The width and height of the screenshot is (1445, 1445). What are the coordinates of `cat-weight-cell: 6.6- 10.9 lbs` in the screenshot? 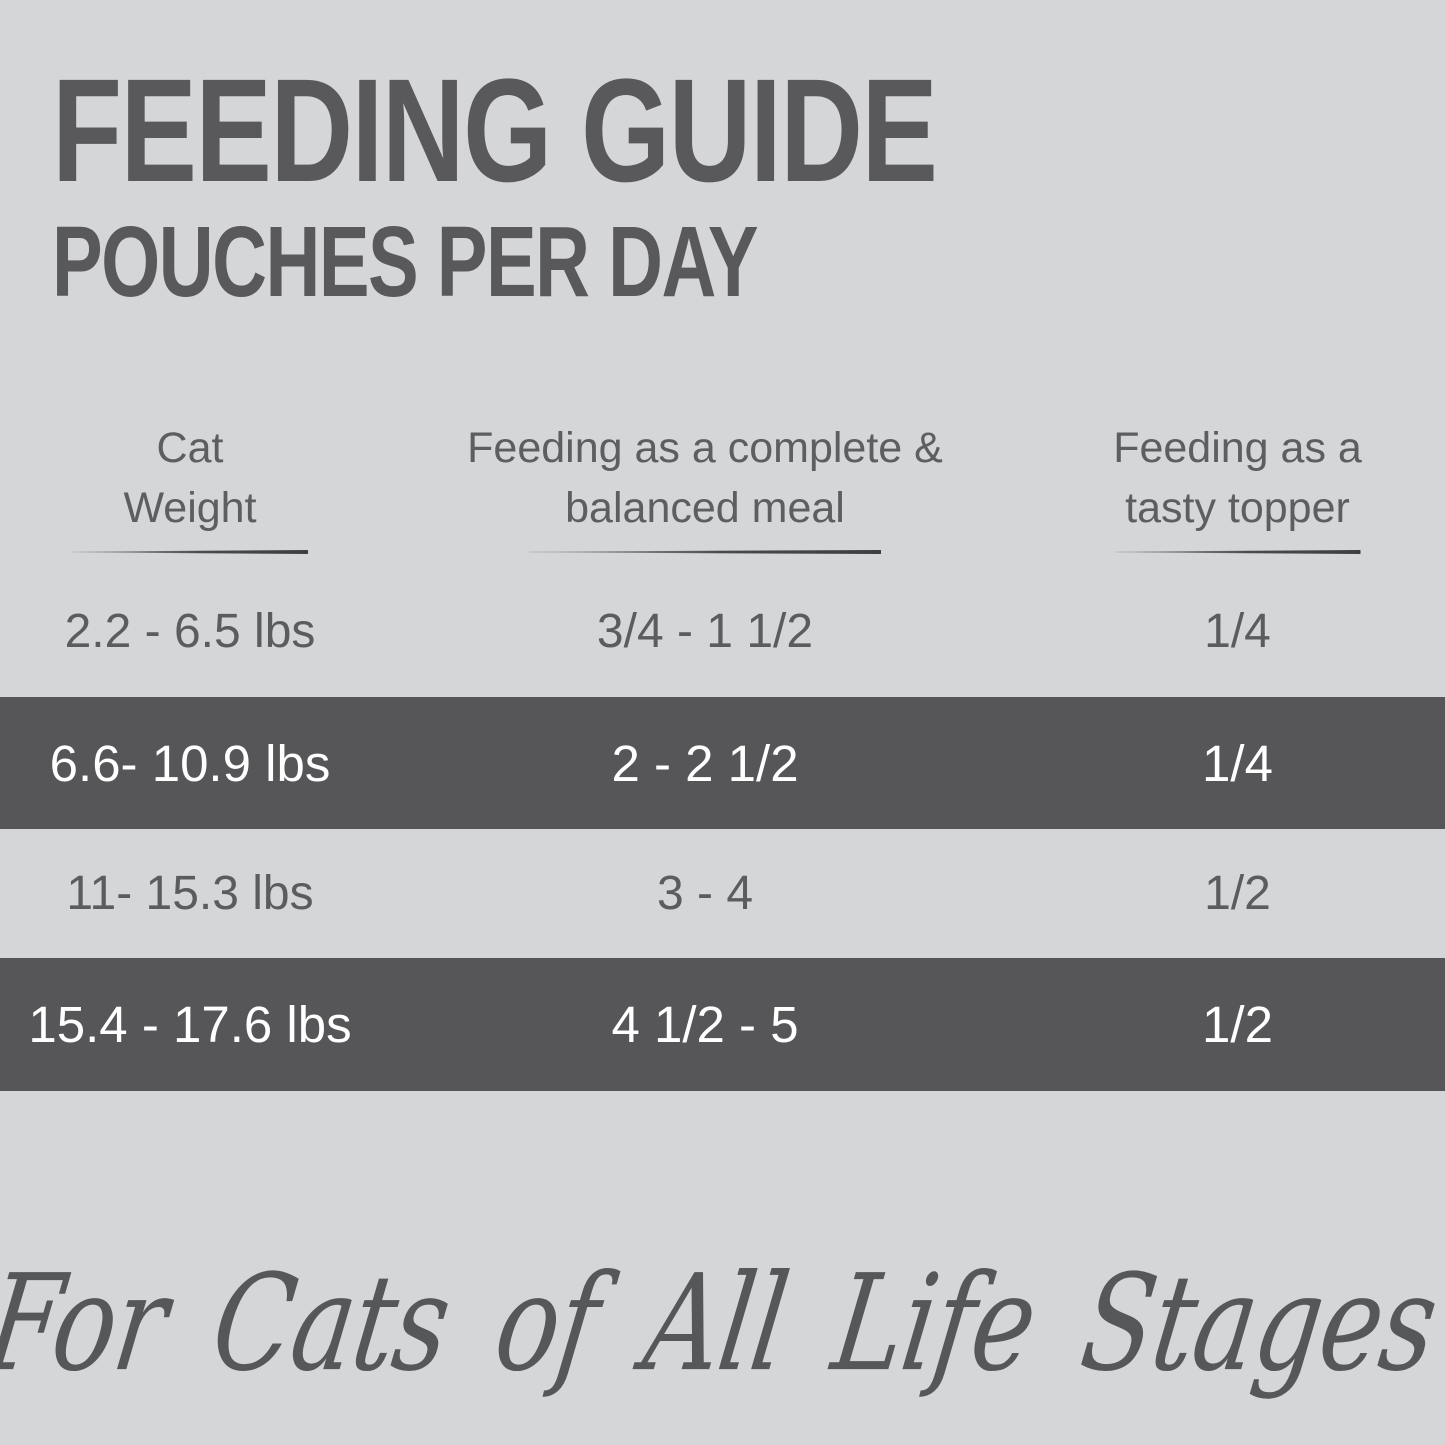 It's located at (190, 763).